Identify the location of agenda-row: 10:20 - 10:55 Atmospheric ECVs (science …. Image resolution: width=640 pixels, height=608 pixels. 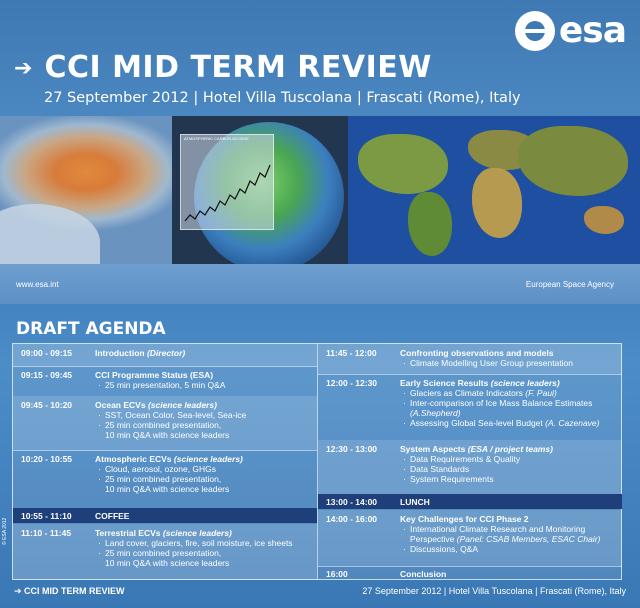
(165, 478).